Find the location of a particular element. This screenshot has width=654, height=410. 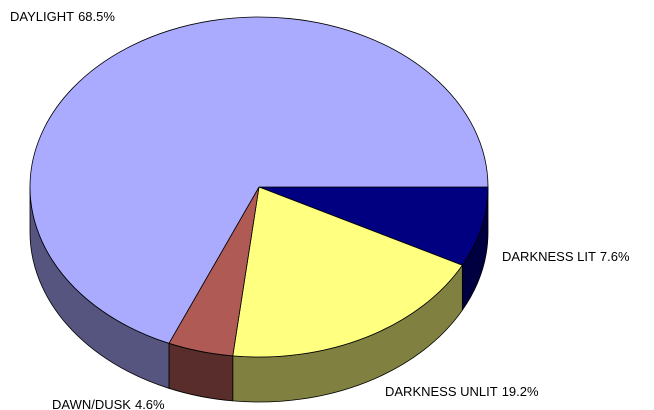

slice-value: 7.6% is located at coordinates (615, 256).